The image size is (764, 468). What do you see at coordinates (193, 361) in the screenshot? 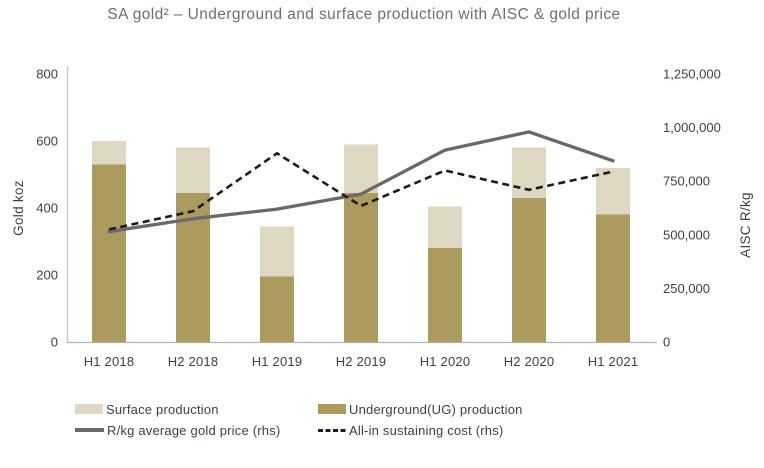
I see `x-axis-category-label: H2 2018` at bounding box center [193, 361].